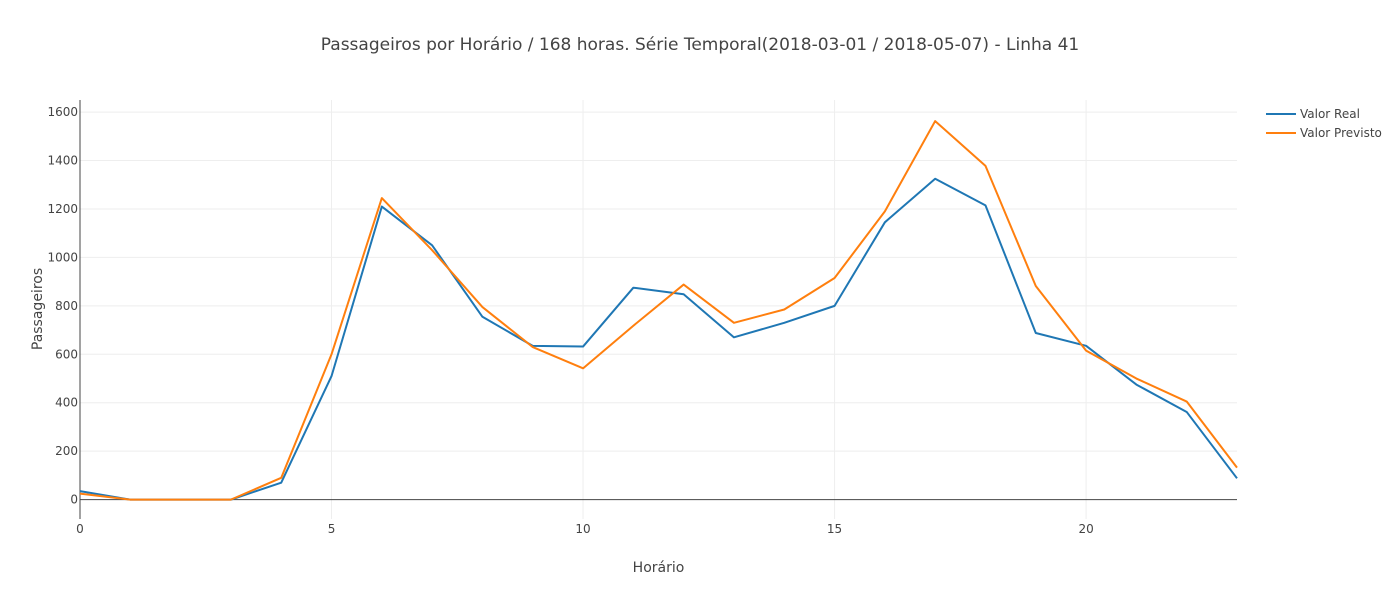 This screenshot has height=600, width=1400. I want to click on y-tick-label: 400, so click(66, 403).